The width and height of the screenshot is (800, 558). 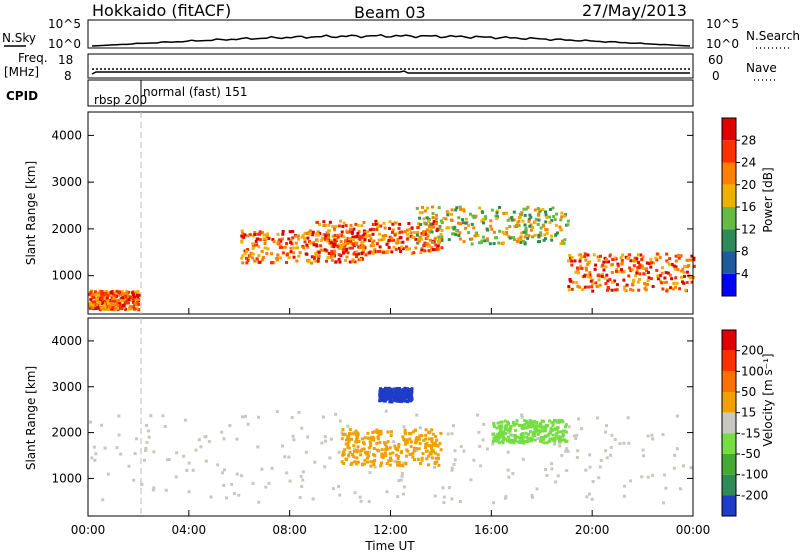 I want to click on y-tick-label: 1000, so click(x=66, y=478).